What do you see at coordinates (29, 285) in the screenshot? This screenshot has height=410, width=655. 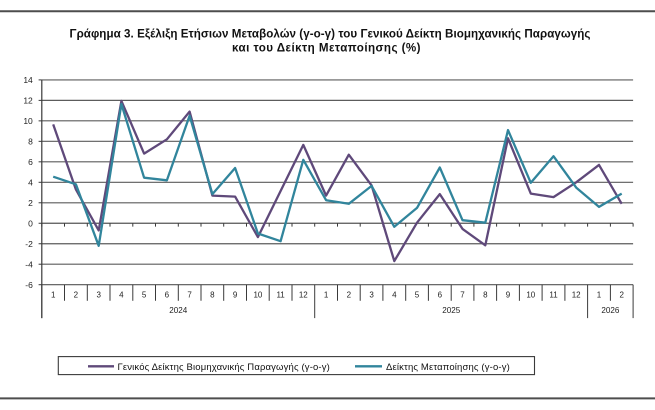 I see `svg-text: -6` at bounding box center [29, 285].